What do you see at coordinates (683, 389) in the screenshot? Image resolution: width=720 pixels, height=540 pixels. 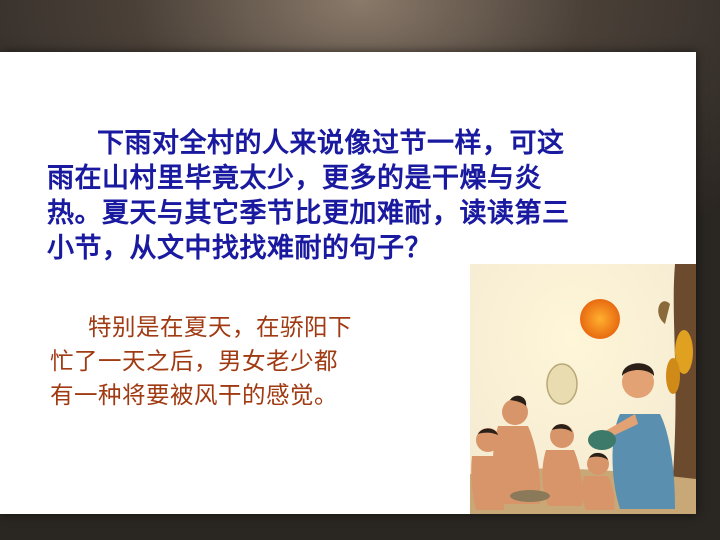 I see `tree-trunk` at bounding box center [683, 389].